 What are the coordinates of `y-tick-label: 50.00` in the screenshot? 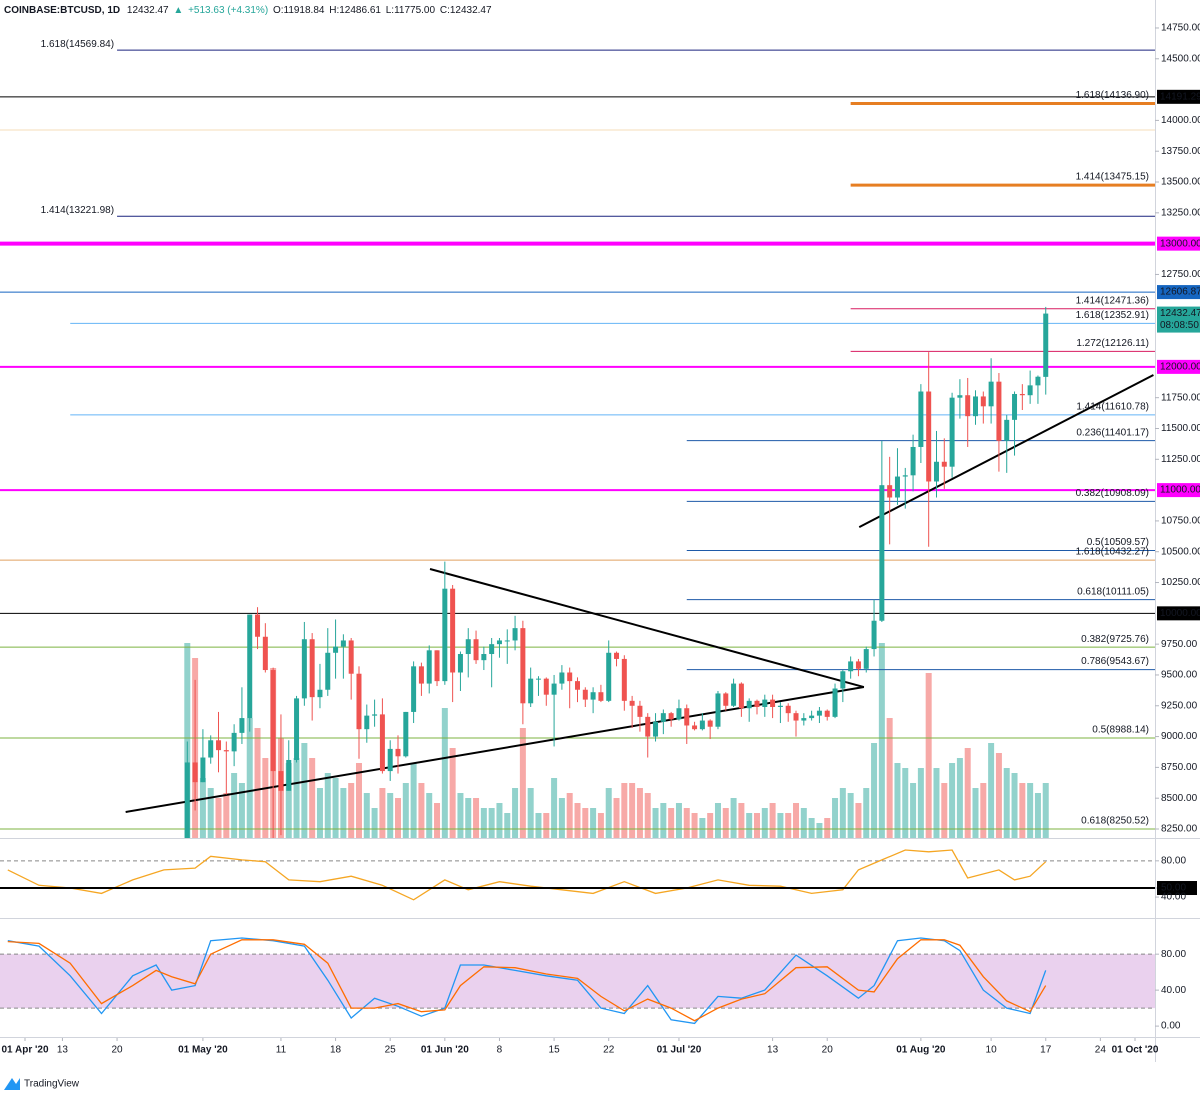 It's located at (1173, 888).